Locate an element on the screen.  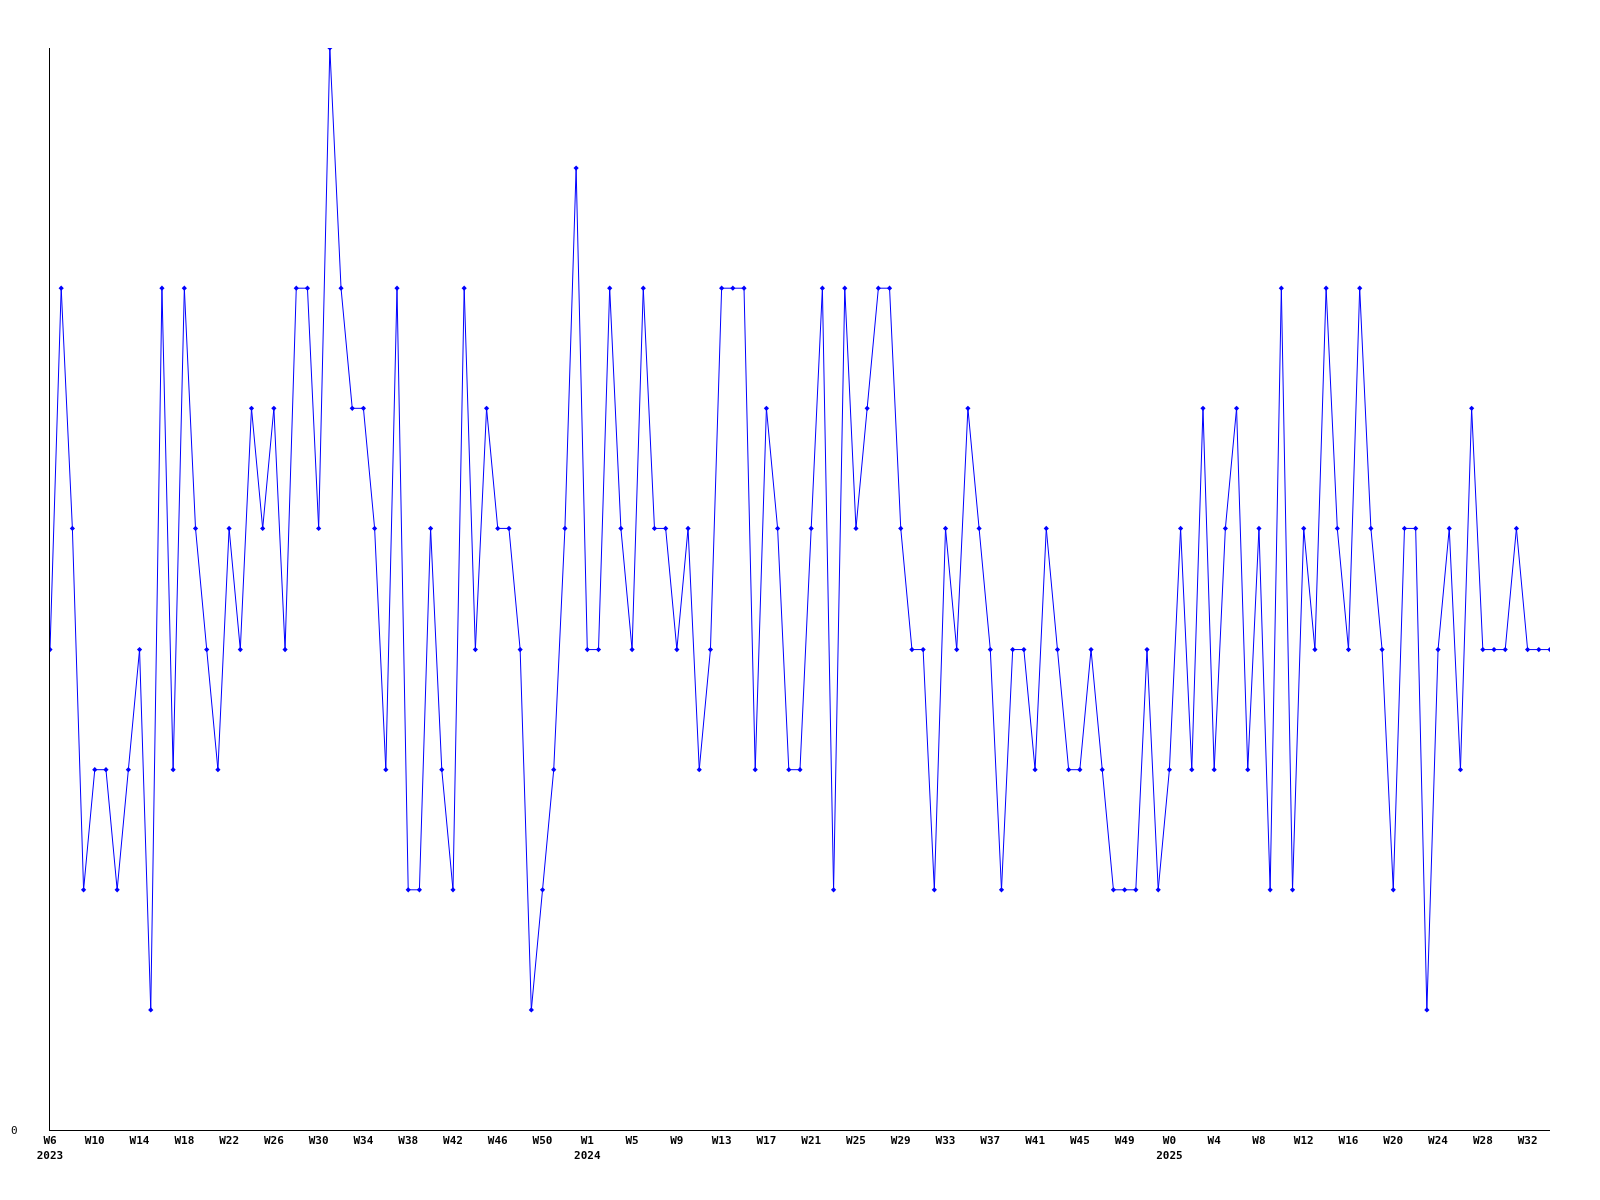
x-tick-label: W6 2023 is located at coordinates (50, 1148).